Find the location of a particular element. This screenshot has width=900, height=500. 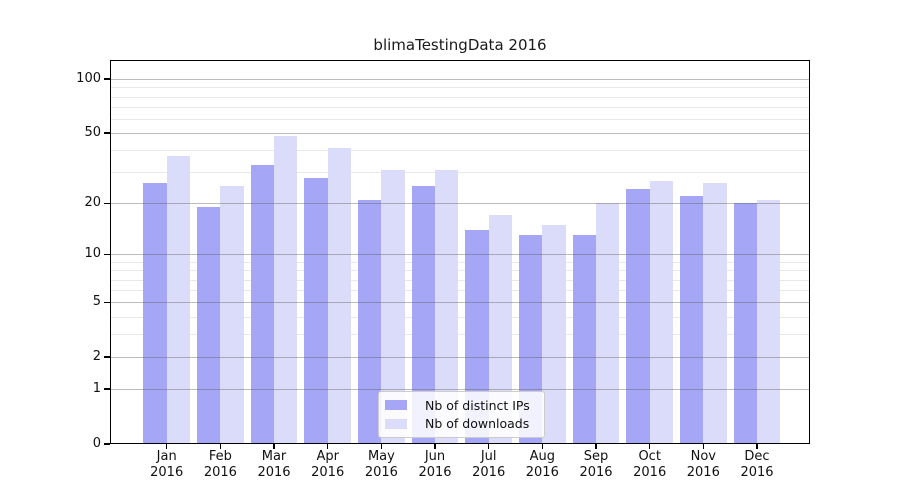

bar-distinct-ips-jul is located at coordinates (477, 336).